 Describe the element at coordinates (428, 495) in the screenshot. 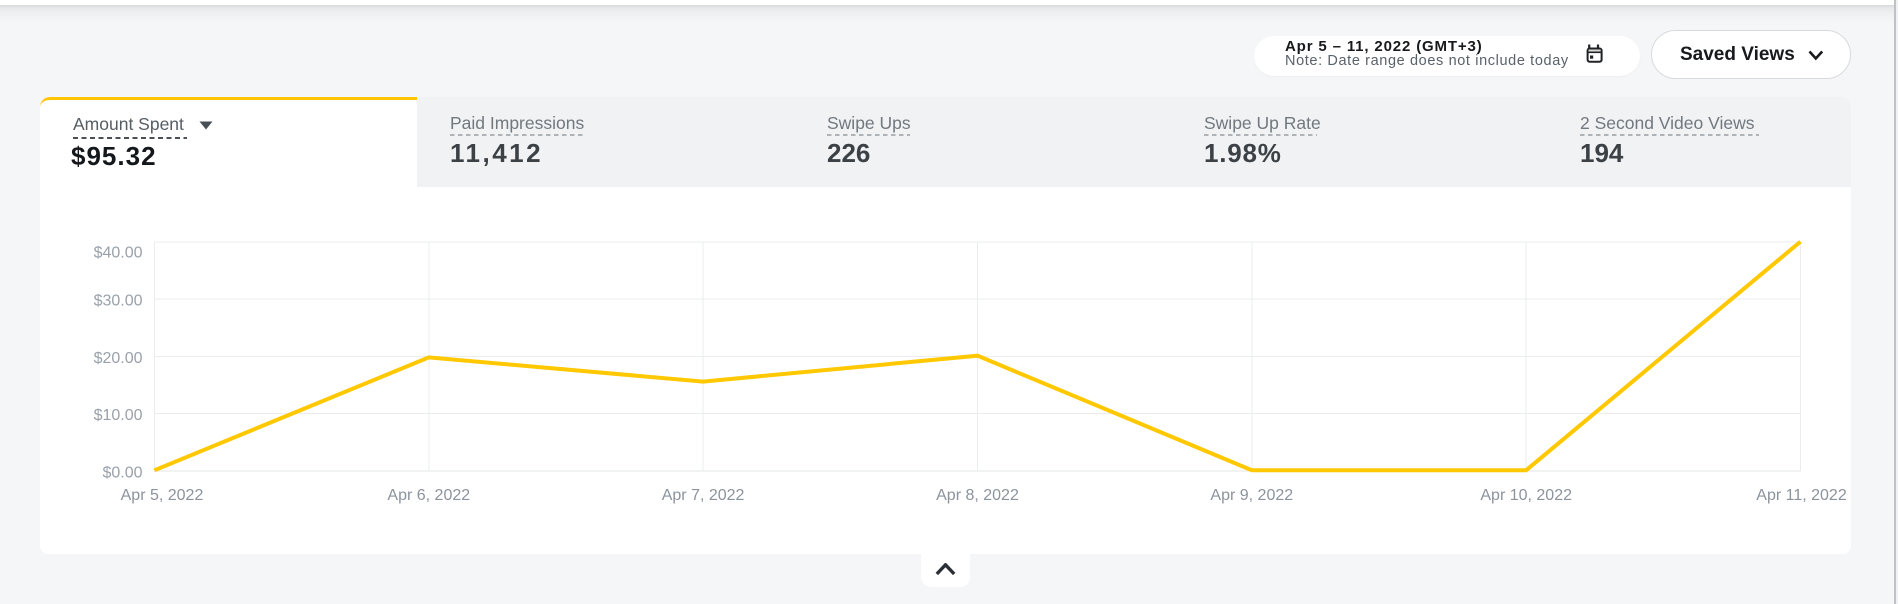

I see `svg-text: Apr 6, 2022` at that location.